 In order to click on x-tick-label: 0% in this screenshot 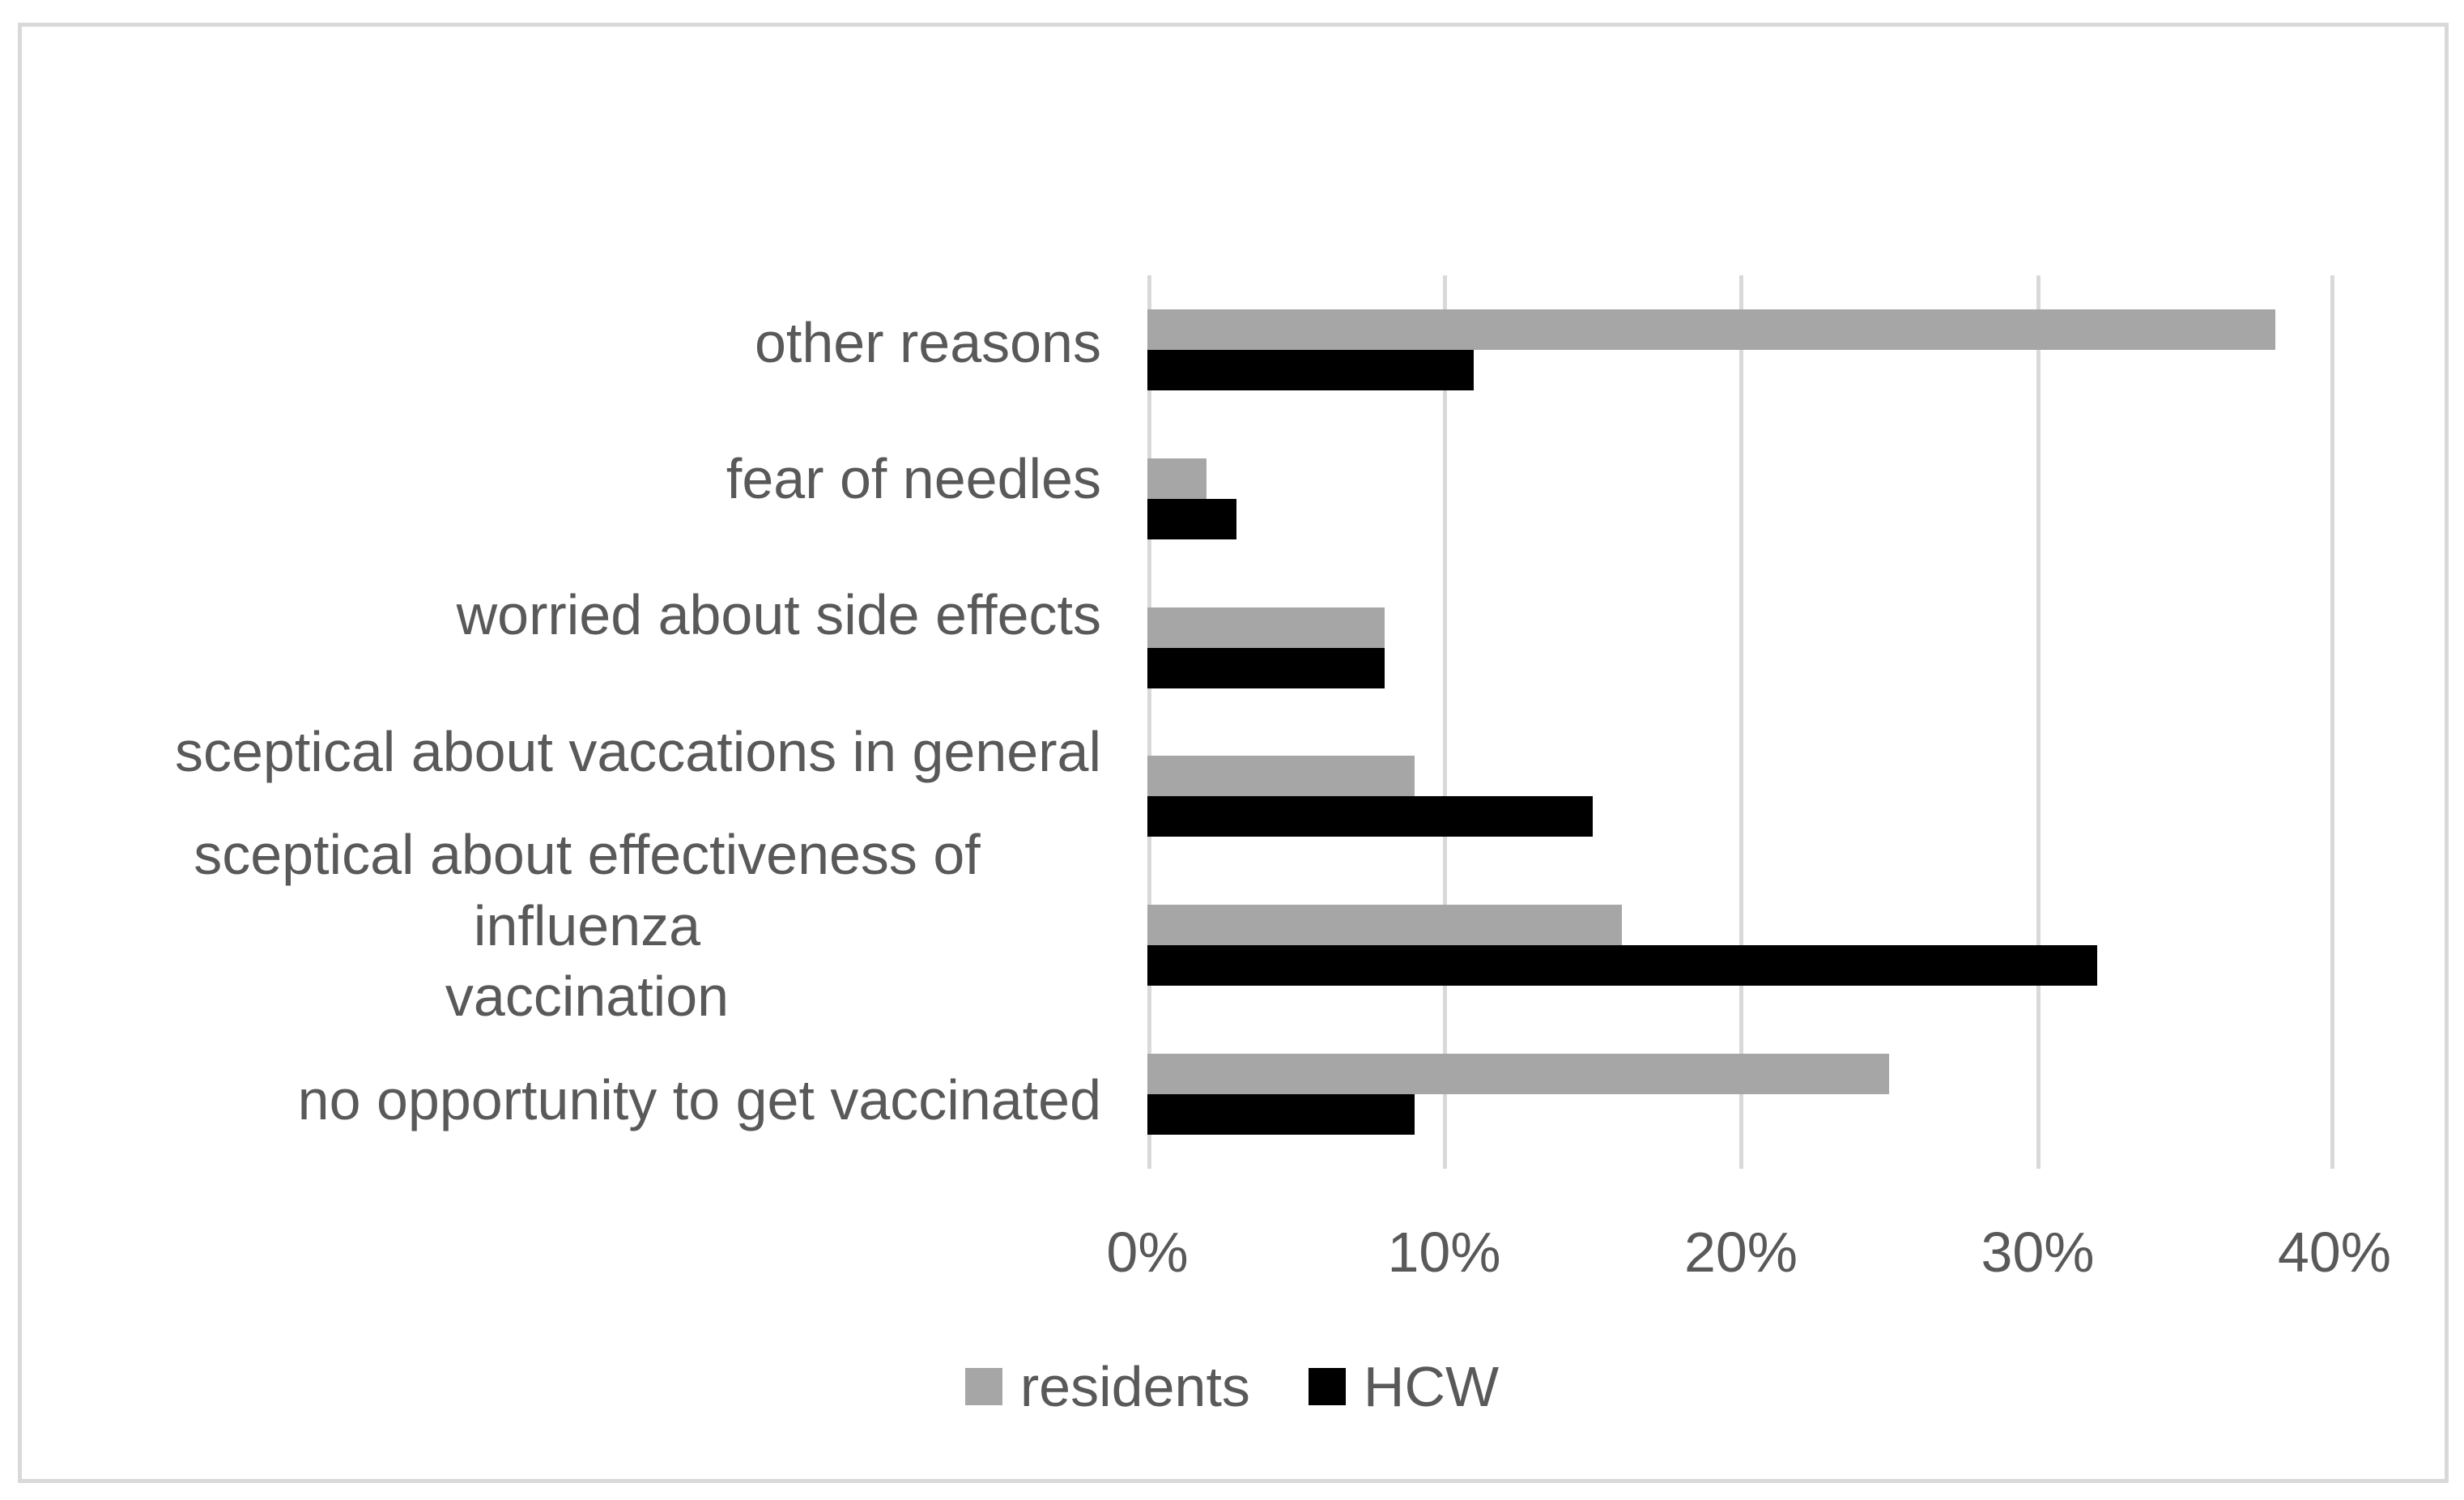, I will do `click(1147, 1252)`.